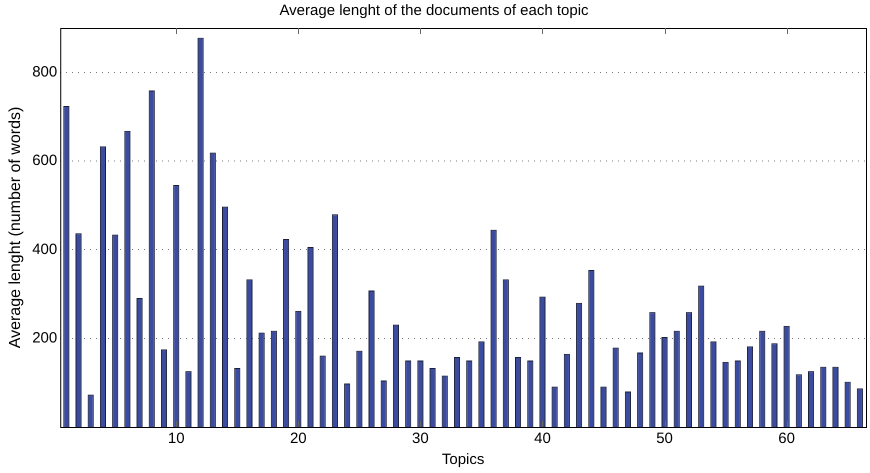  I want to click on y-tick-label: 600, so click(45, 161).